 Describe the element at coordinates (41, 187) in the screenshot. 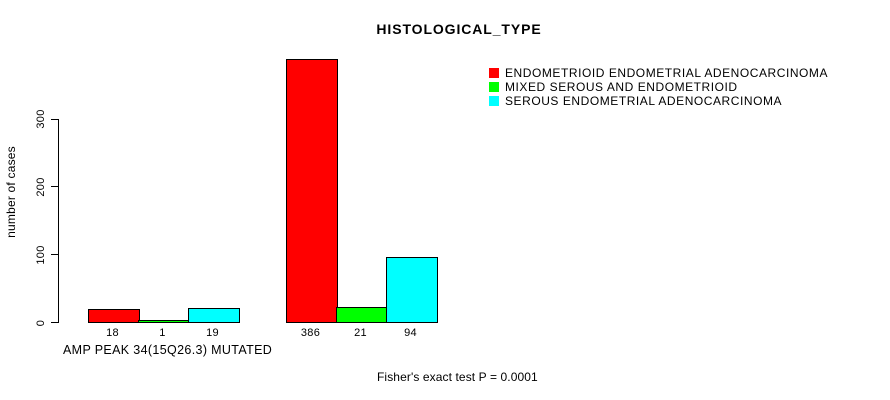

I see `y-axis-tick-label: 200` at that location.